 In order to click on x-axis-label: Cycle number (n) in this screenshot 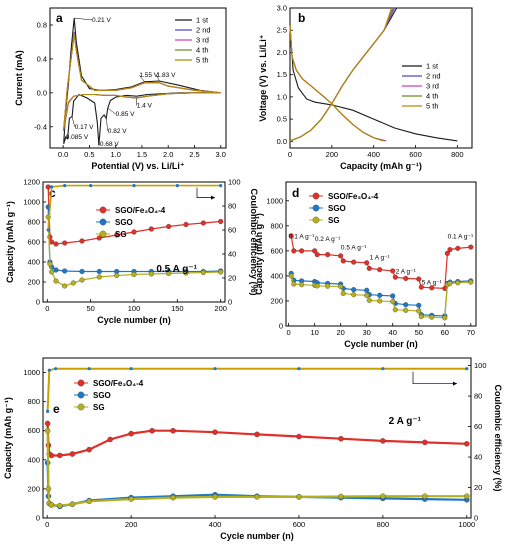, I will do `click(257, 536)`.